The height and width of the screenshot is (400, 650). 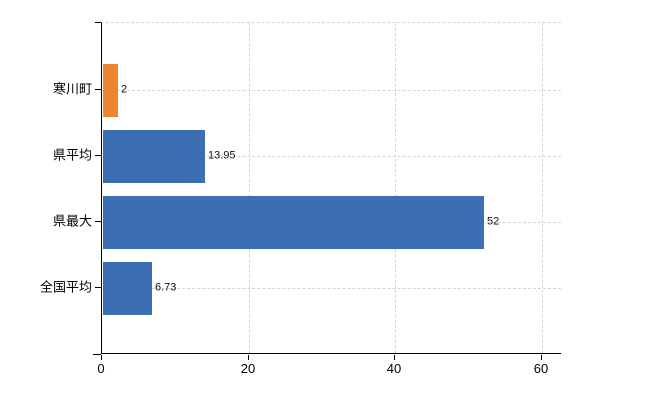 I want to click on value-label: 13.95, so click(x=222, y=155).